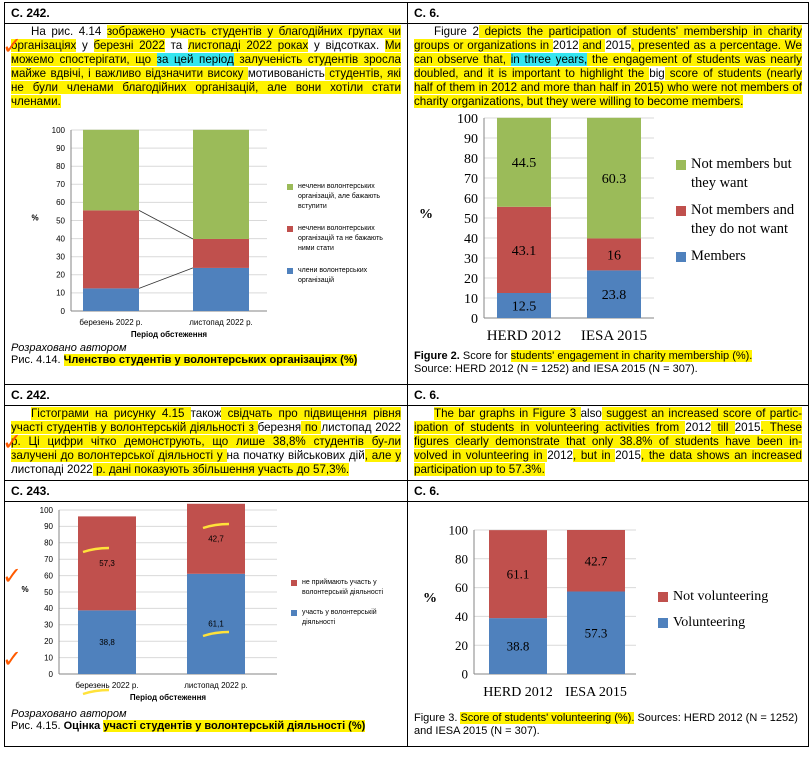 Image resolution: width=812 pixels, height=775 pixels. Describe the element at coordinates (37, 360) in the screenshot. I see `caption-prefix: Рис. 4.14.` at that location.